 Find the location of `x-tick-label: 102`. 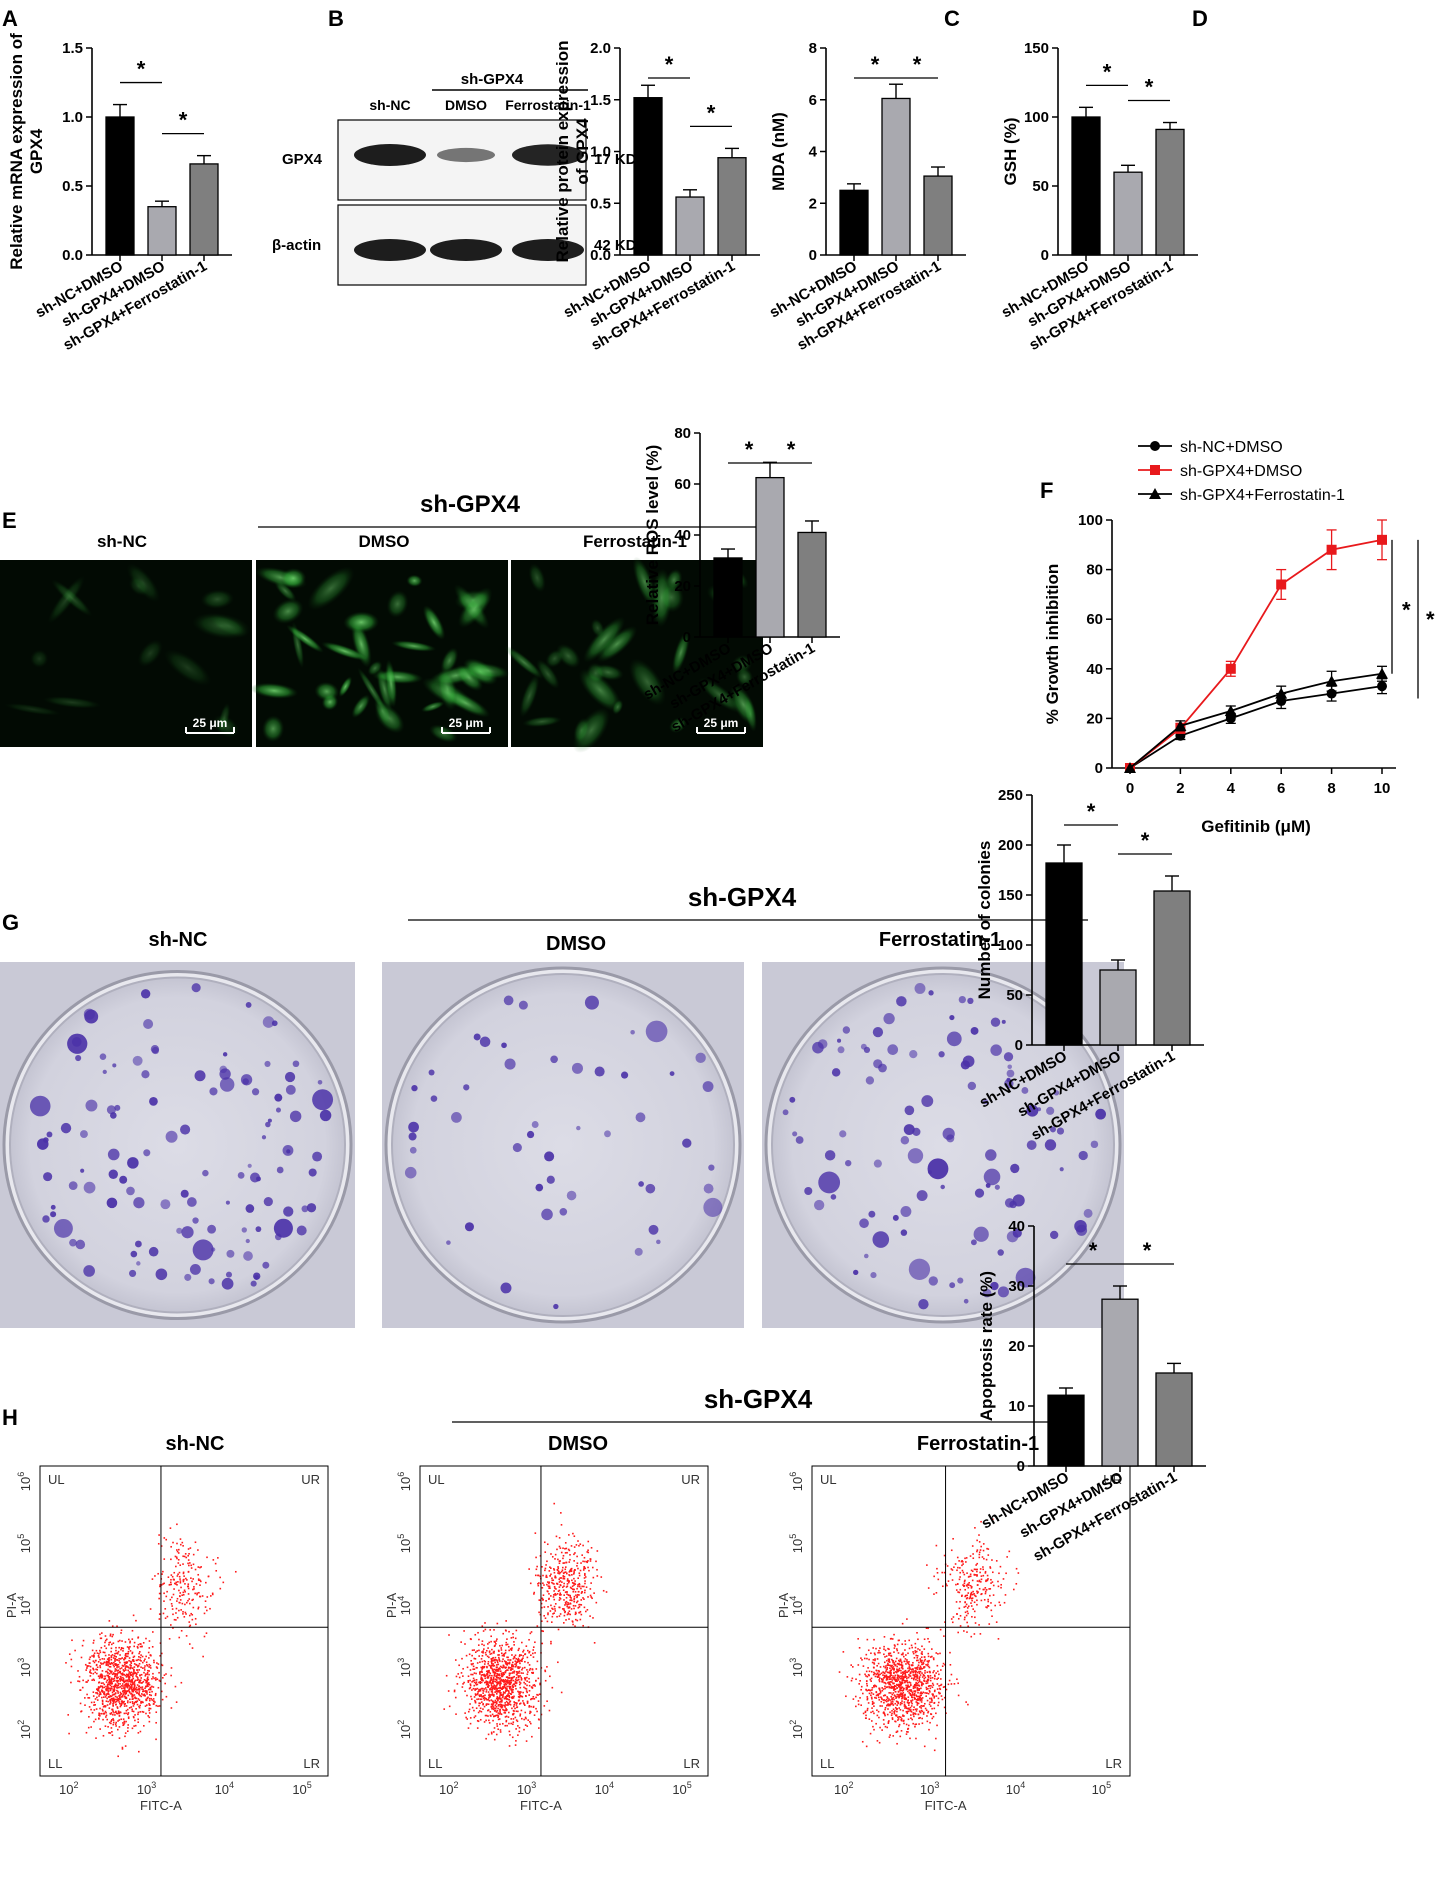

x-tick-label: 102 is located at coordinates (68, 1788).